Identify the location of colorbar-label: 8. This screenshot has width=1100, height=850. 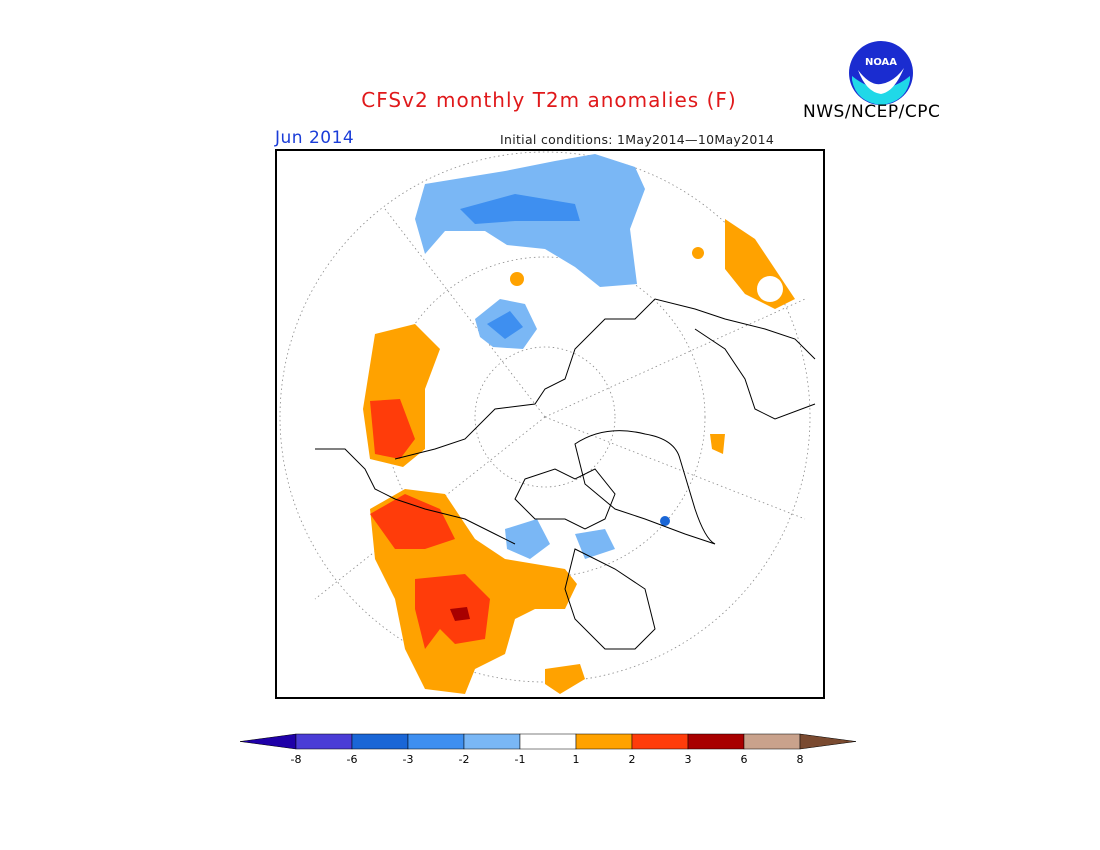
(800, 759).